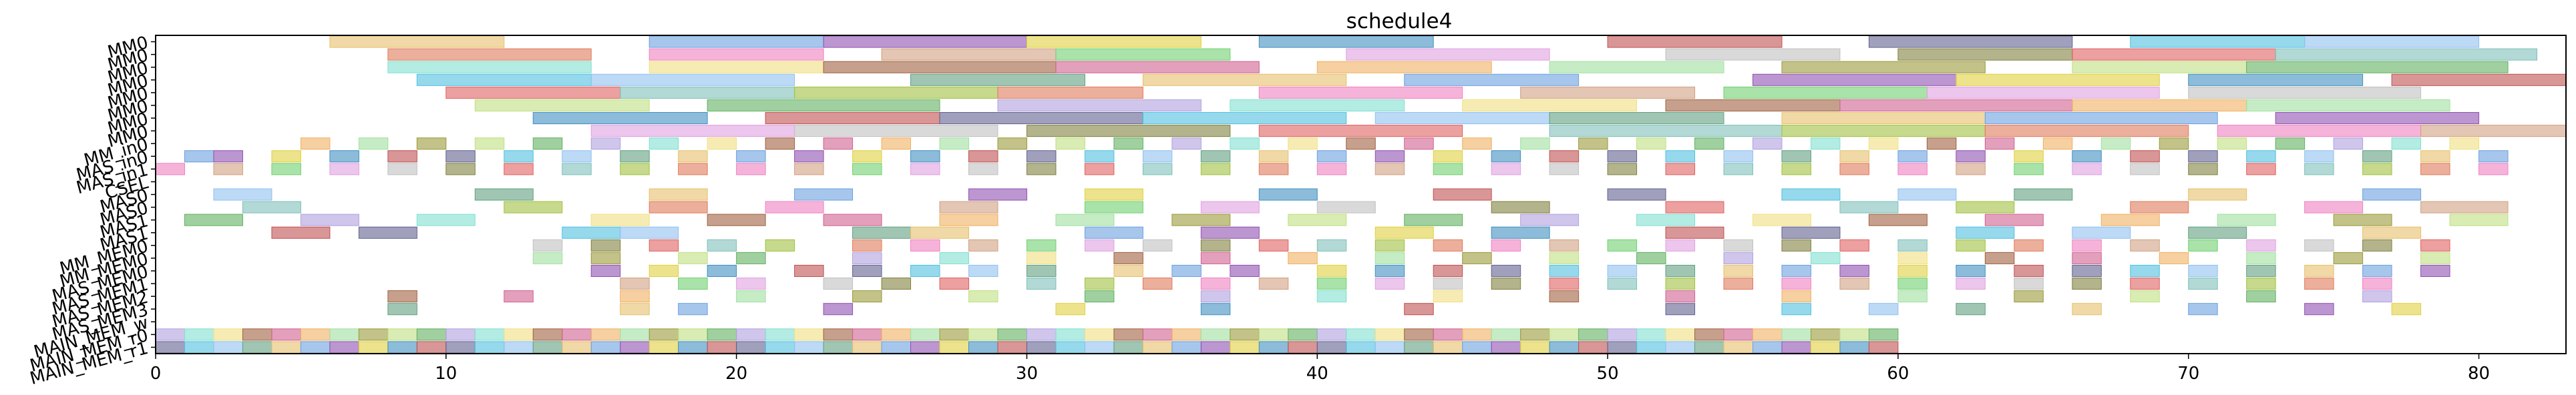 The image size is (2576, 395). I want to click on x-ticks: 0 10 20 30 40 50 60 70 80, so click(1320, 369).